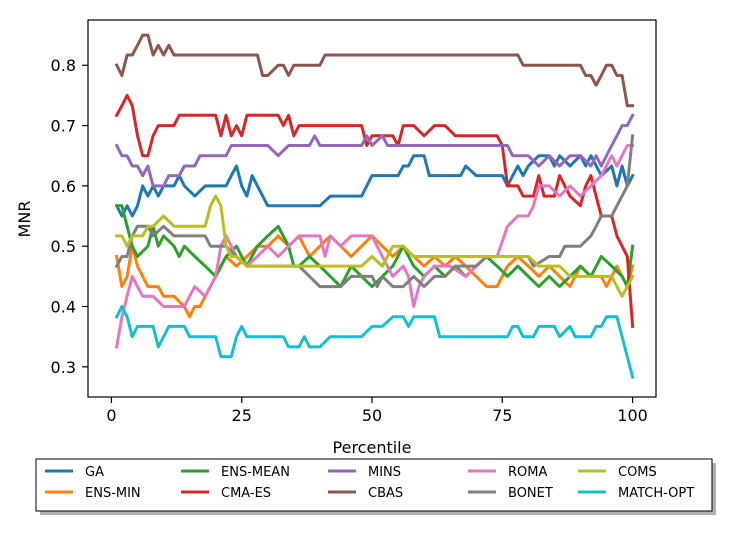 The image size is (731, 548). Describe the element at coordinates (94, 472) in the screenshot. I see `legend-label-ga: GA` at that location.